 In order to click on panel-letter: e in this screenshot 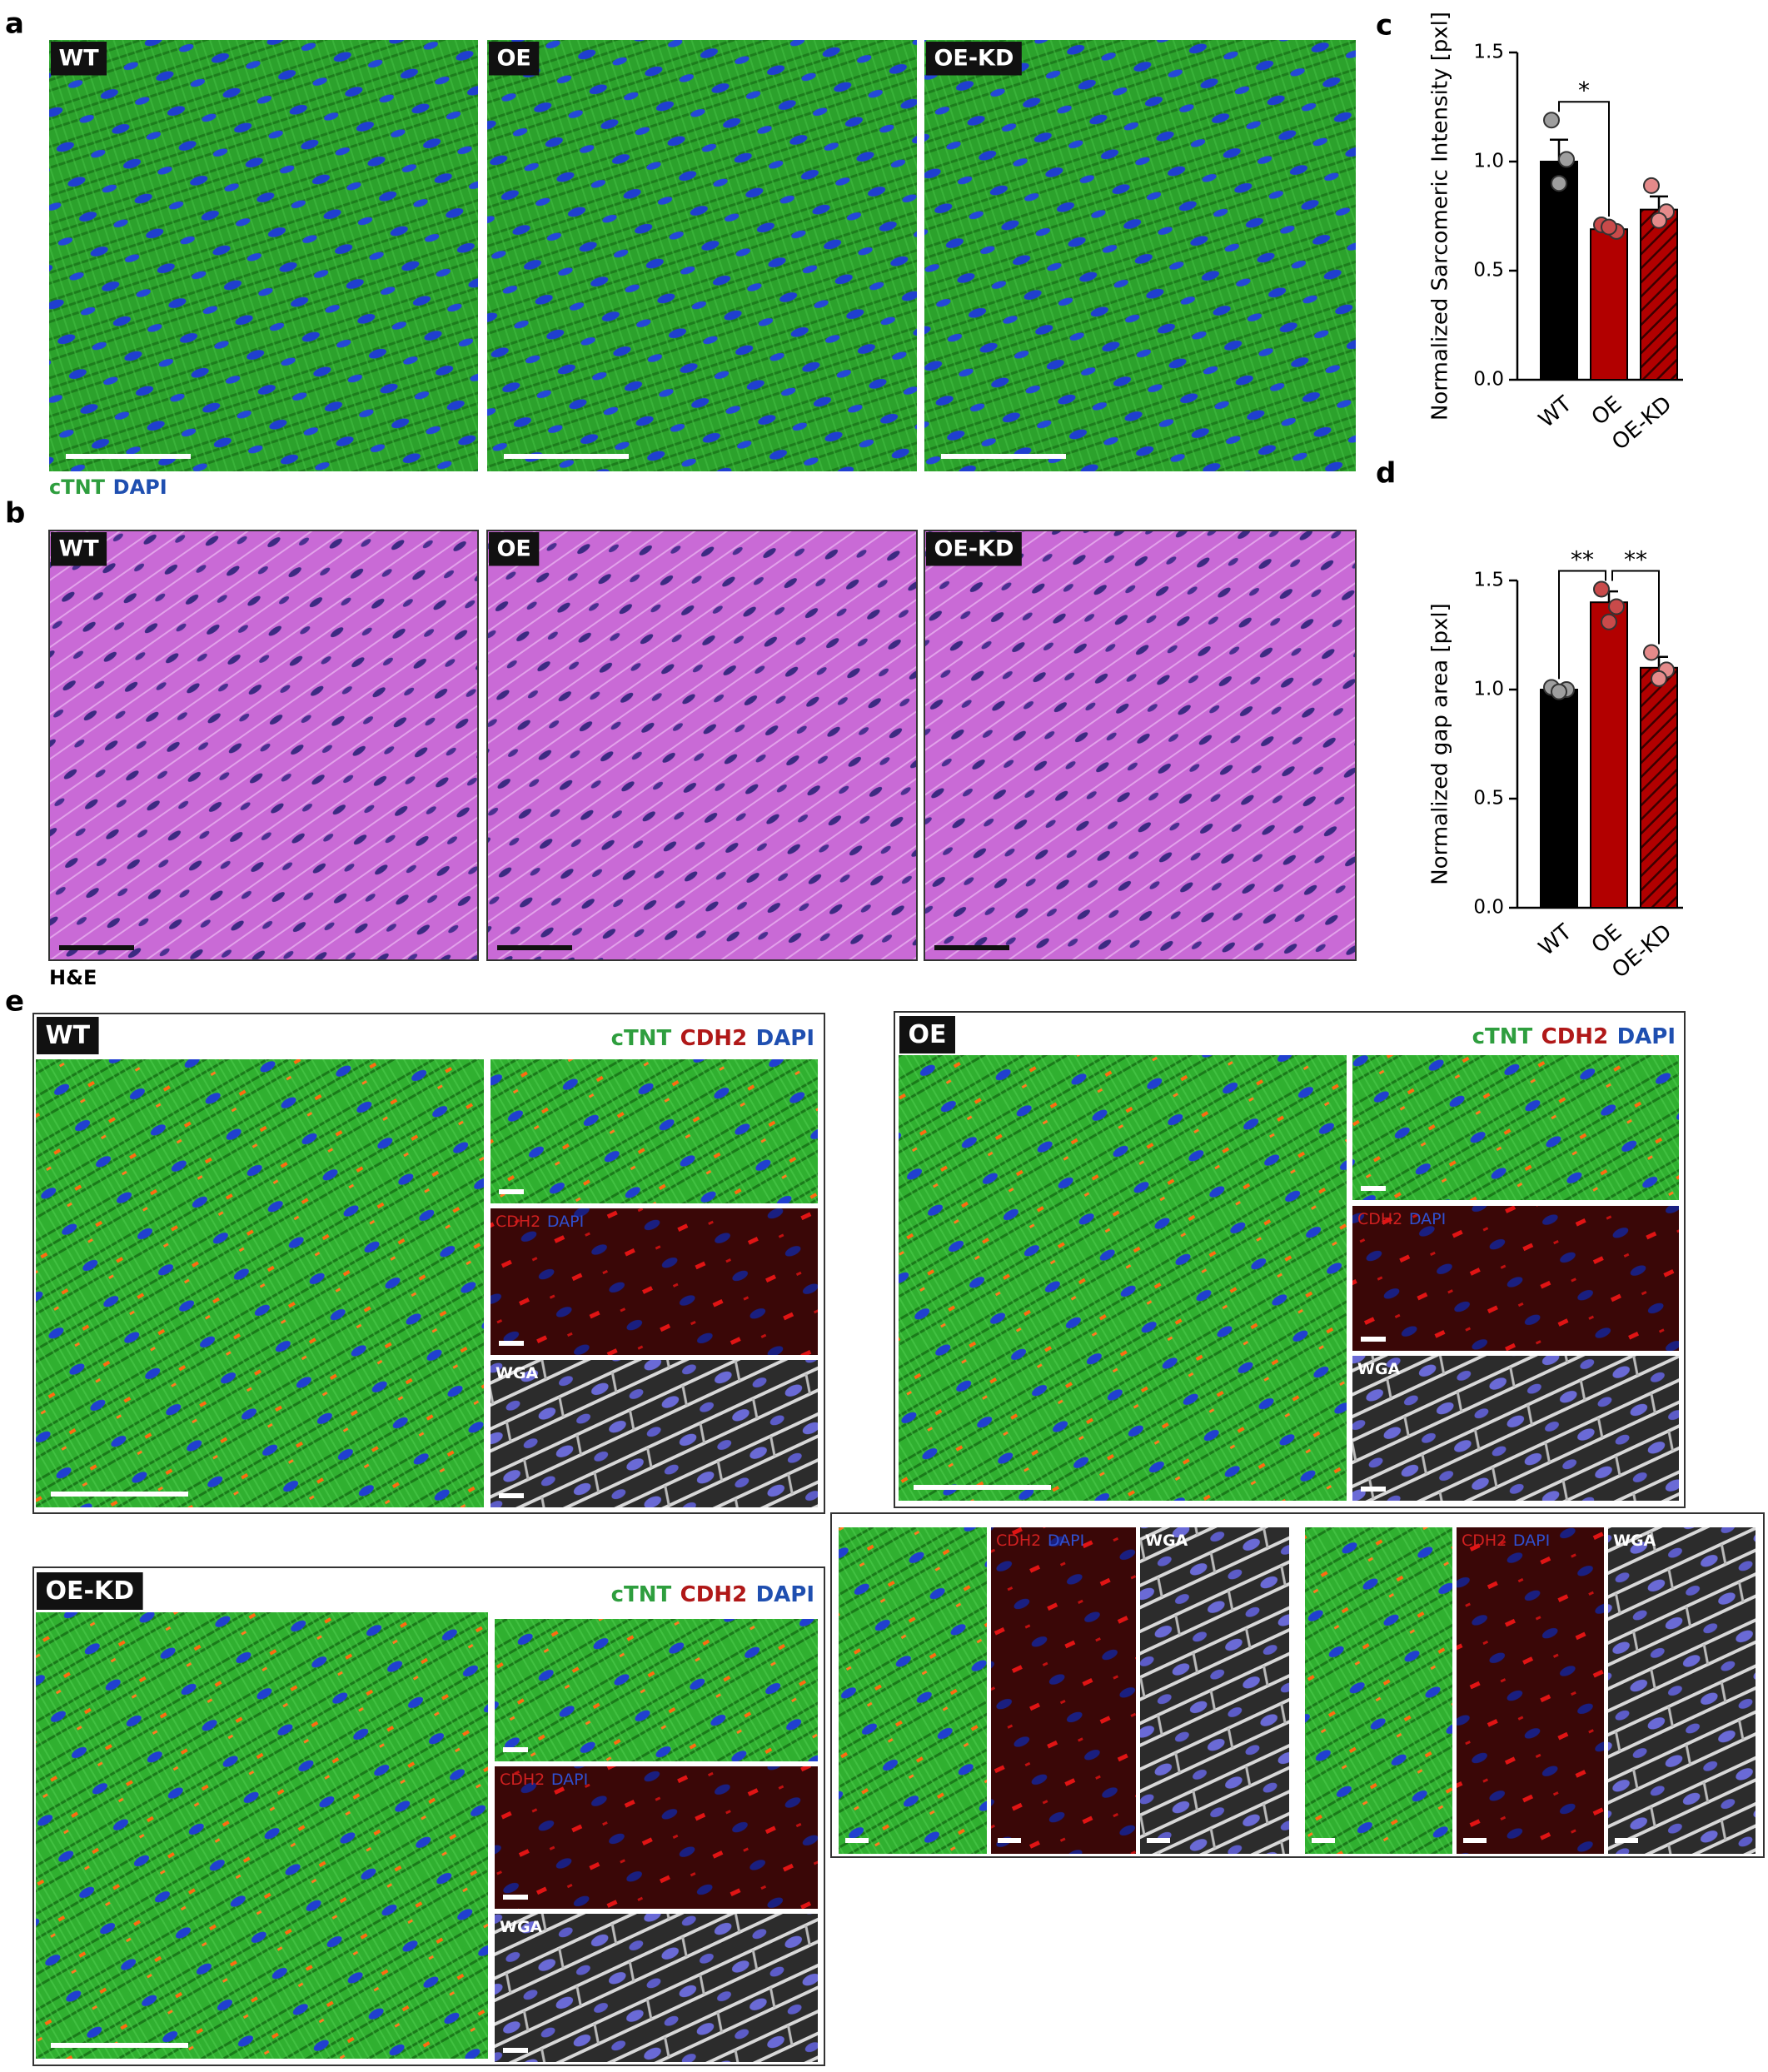, I will do `click(15, 1002)`.